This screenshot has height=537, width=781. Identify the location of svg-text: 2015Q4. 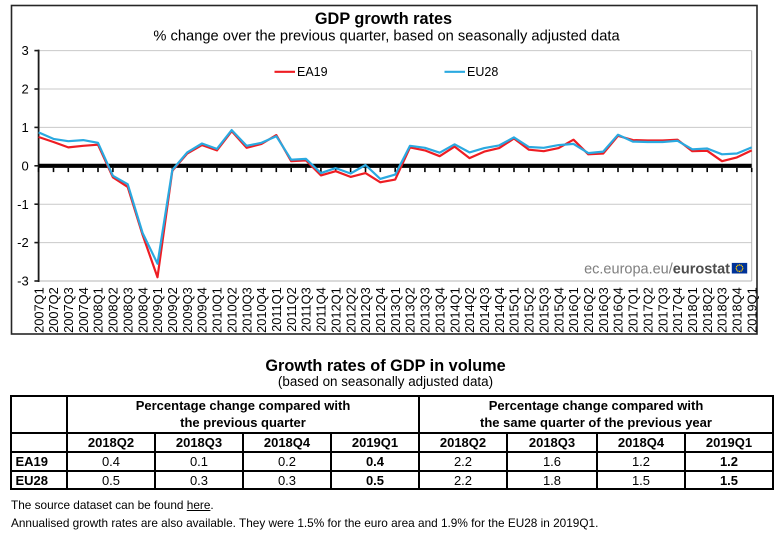
(558, 310).